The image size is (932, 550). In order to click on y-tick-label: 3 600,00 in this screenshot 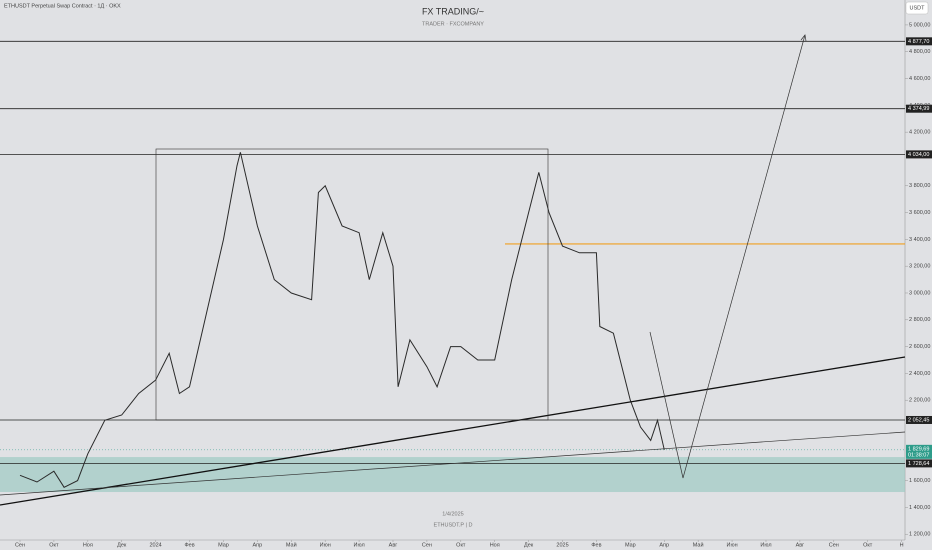, I will do `click(919, 213)`.